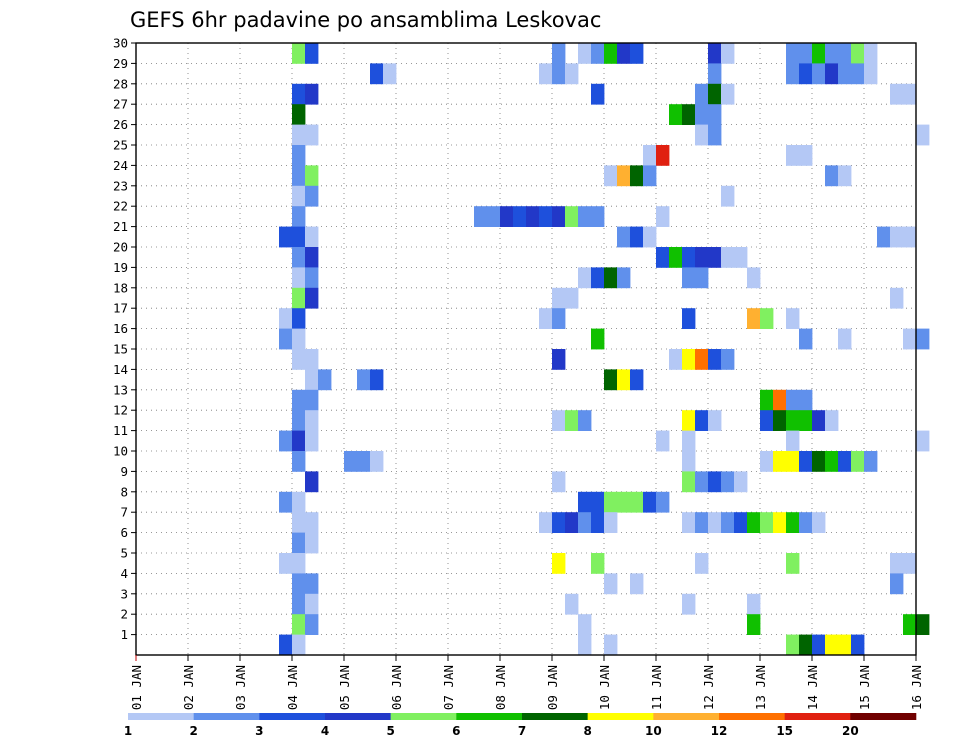 This screenshot has width=960, height=742. I want to click on y-tick-label: 19, so click(120, 267).